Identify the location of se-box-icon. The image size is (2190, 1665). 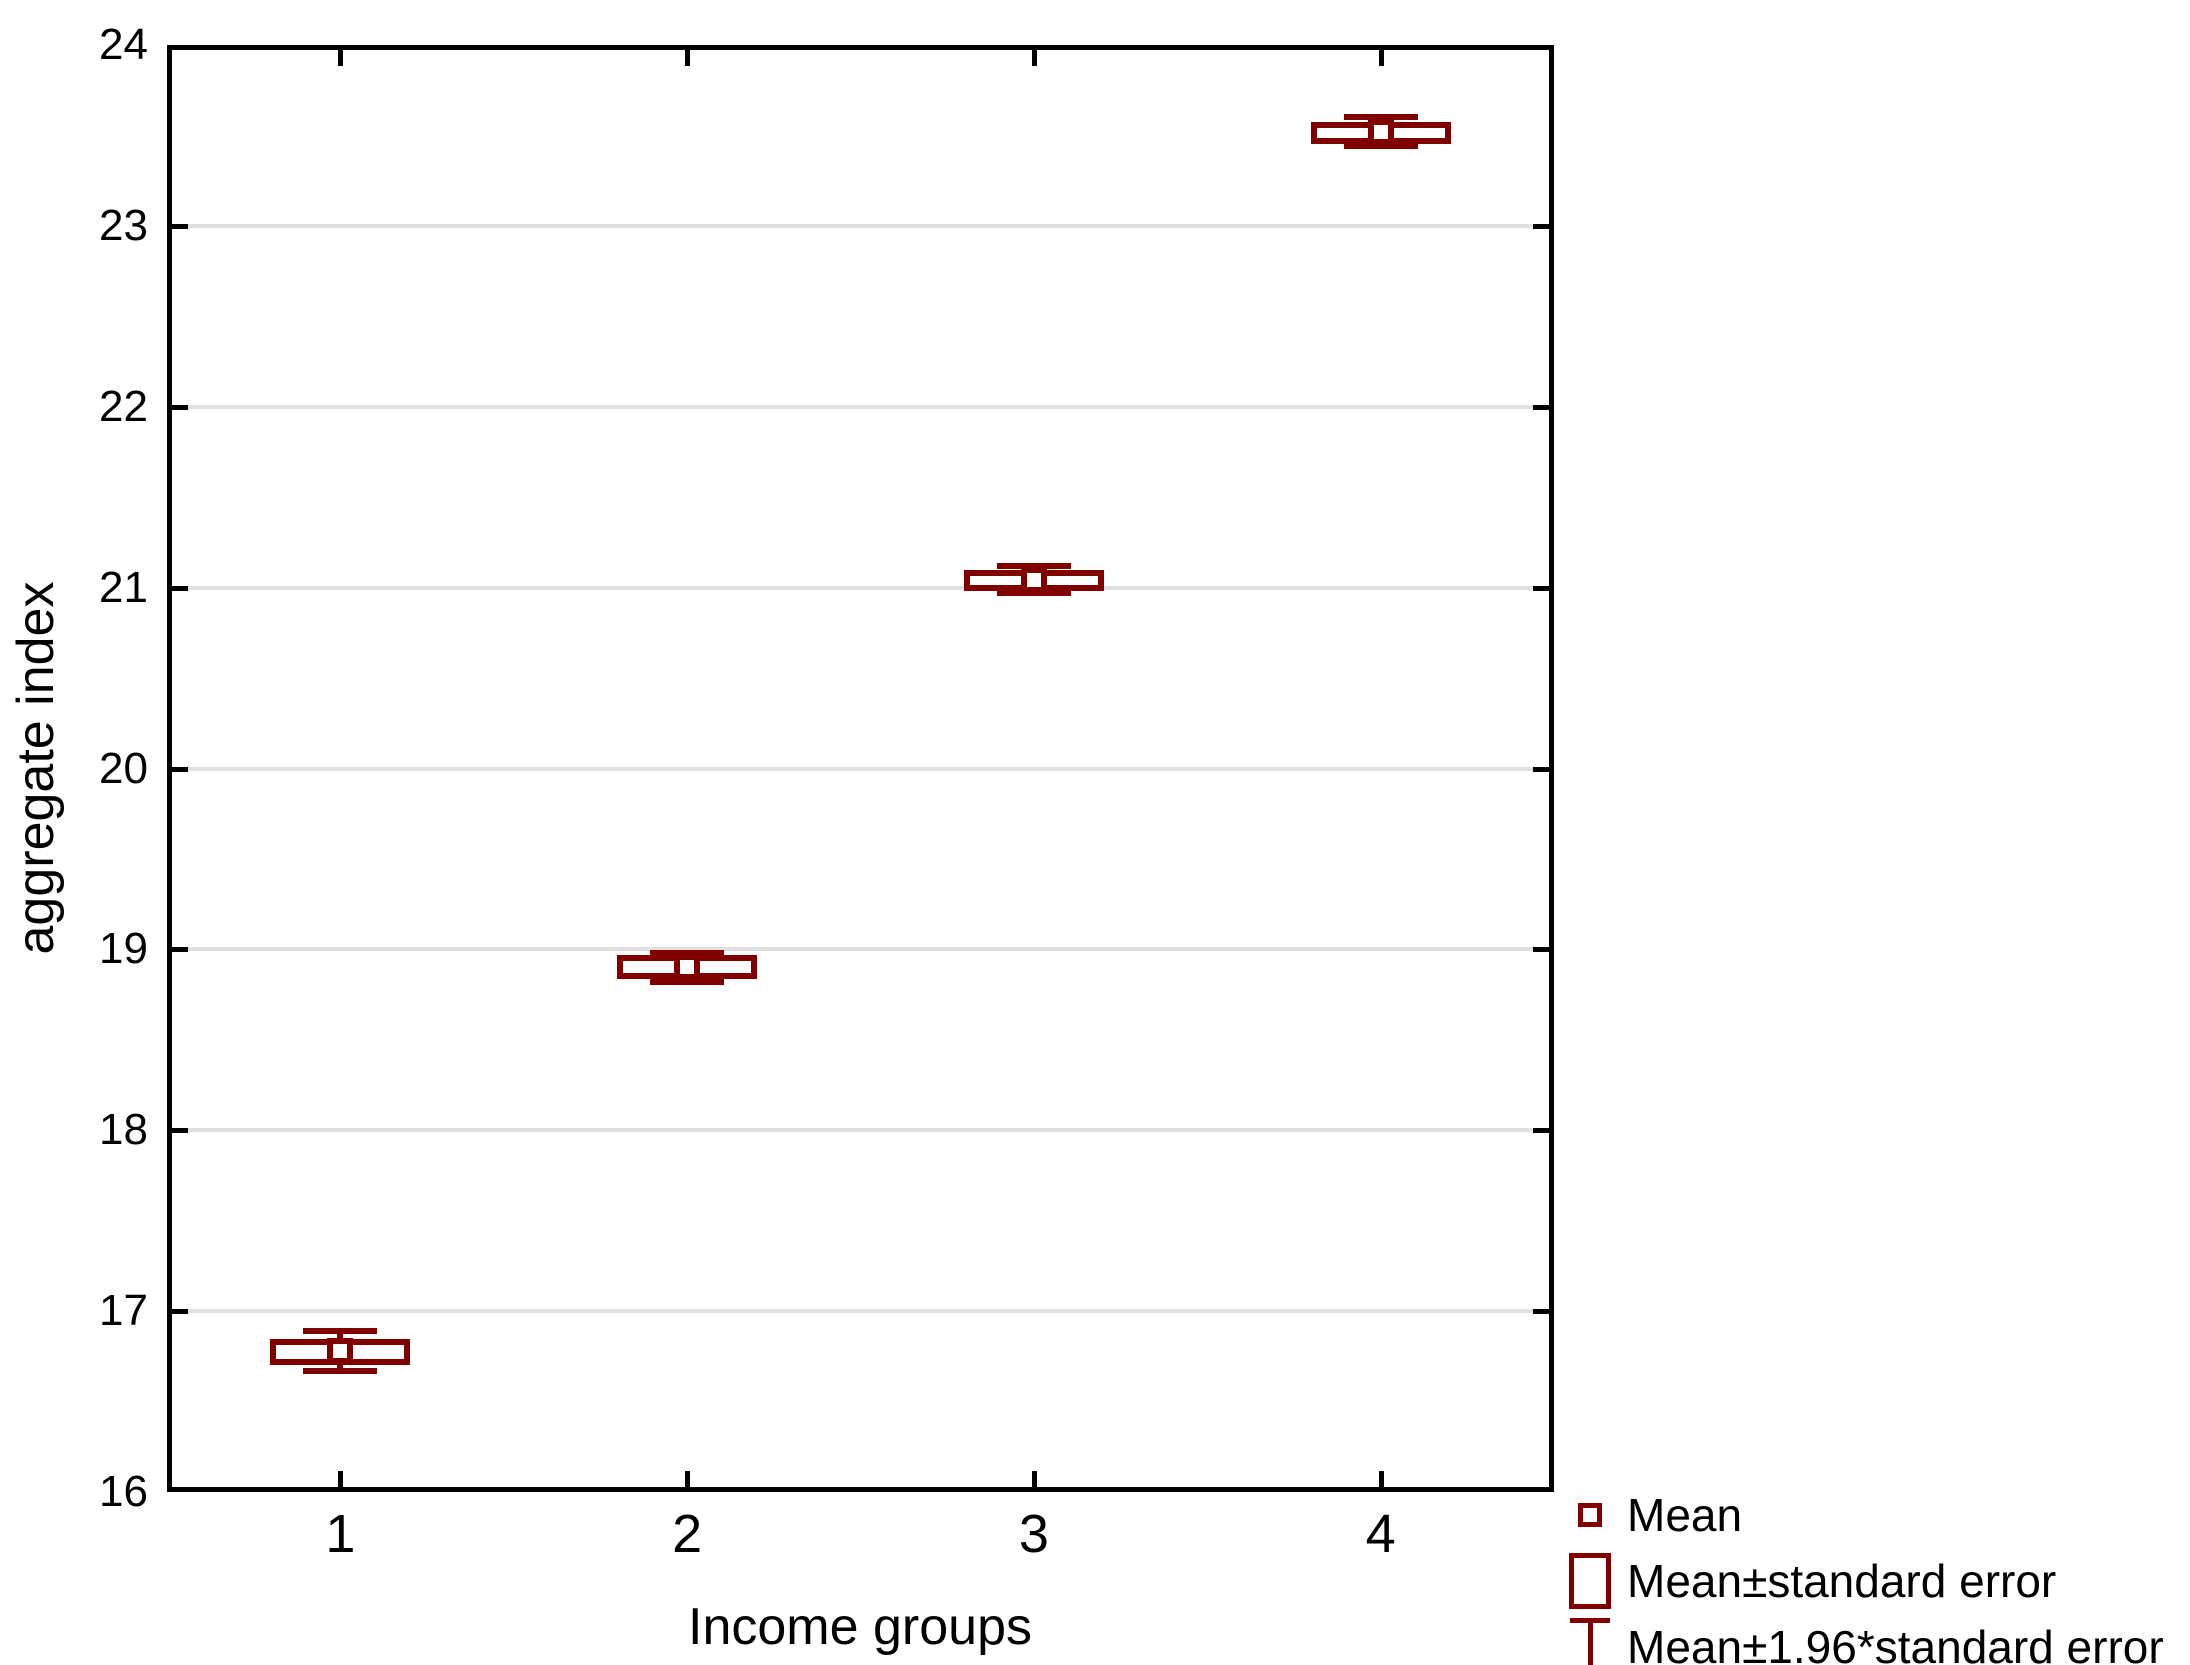
(1590, 1581).